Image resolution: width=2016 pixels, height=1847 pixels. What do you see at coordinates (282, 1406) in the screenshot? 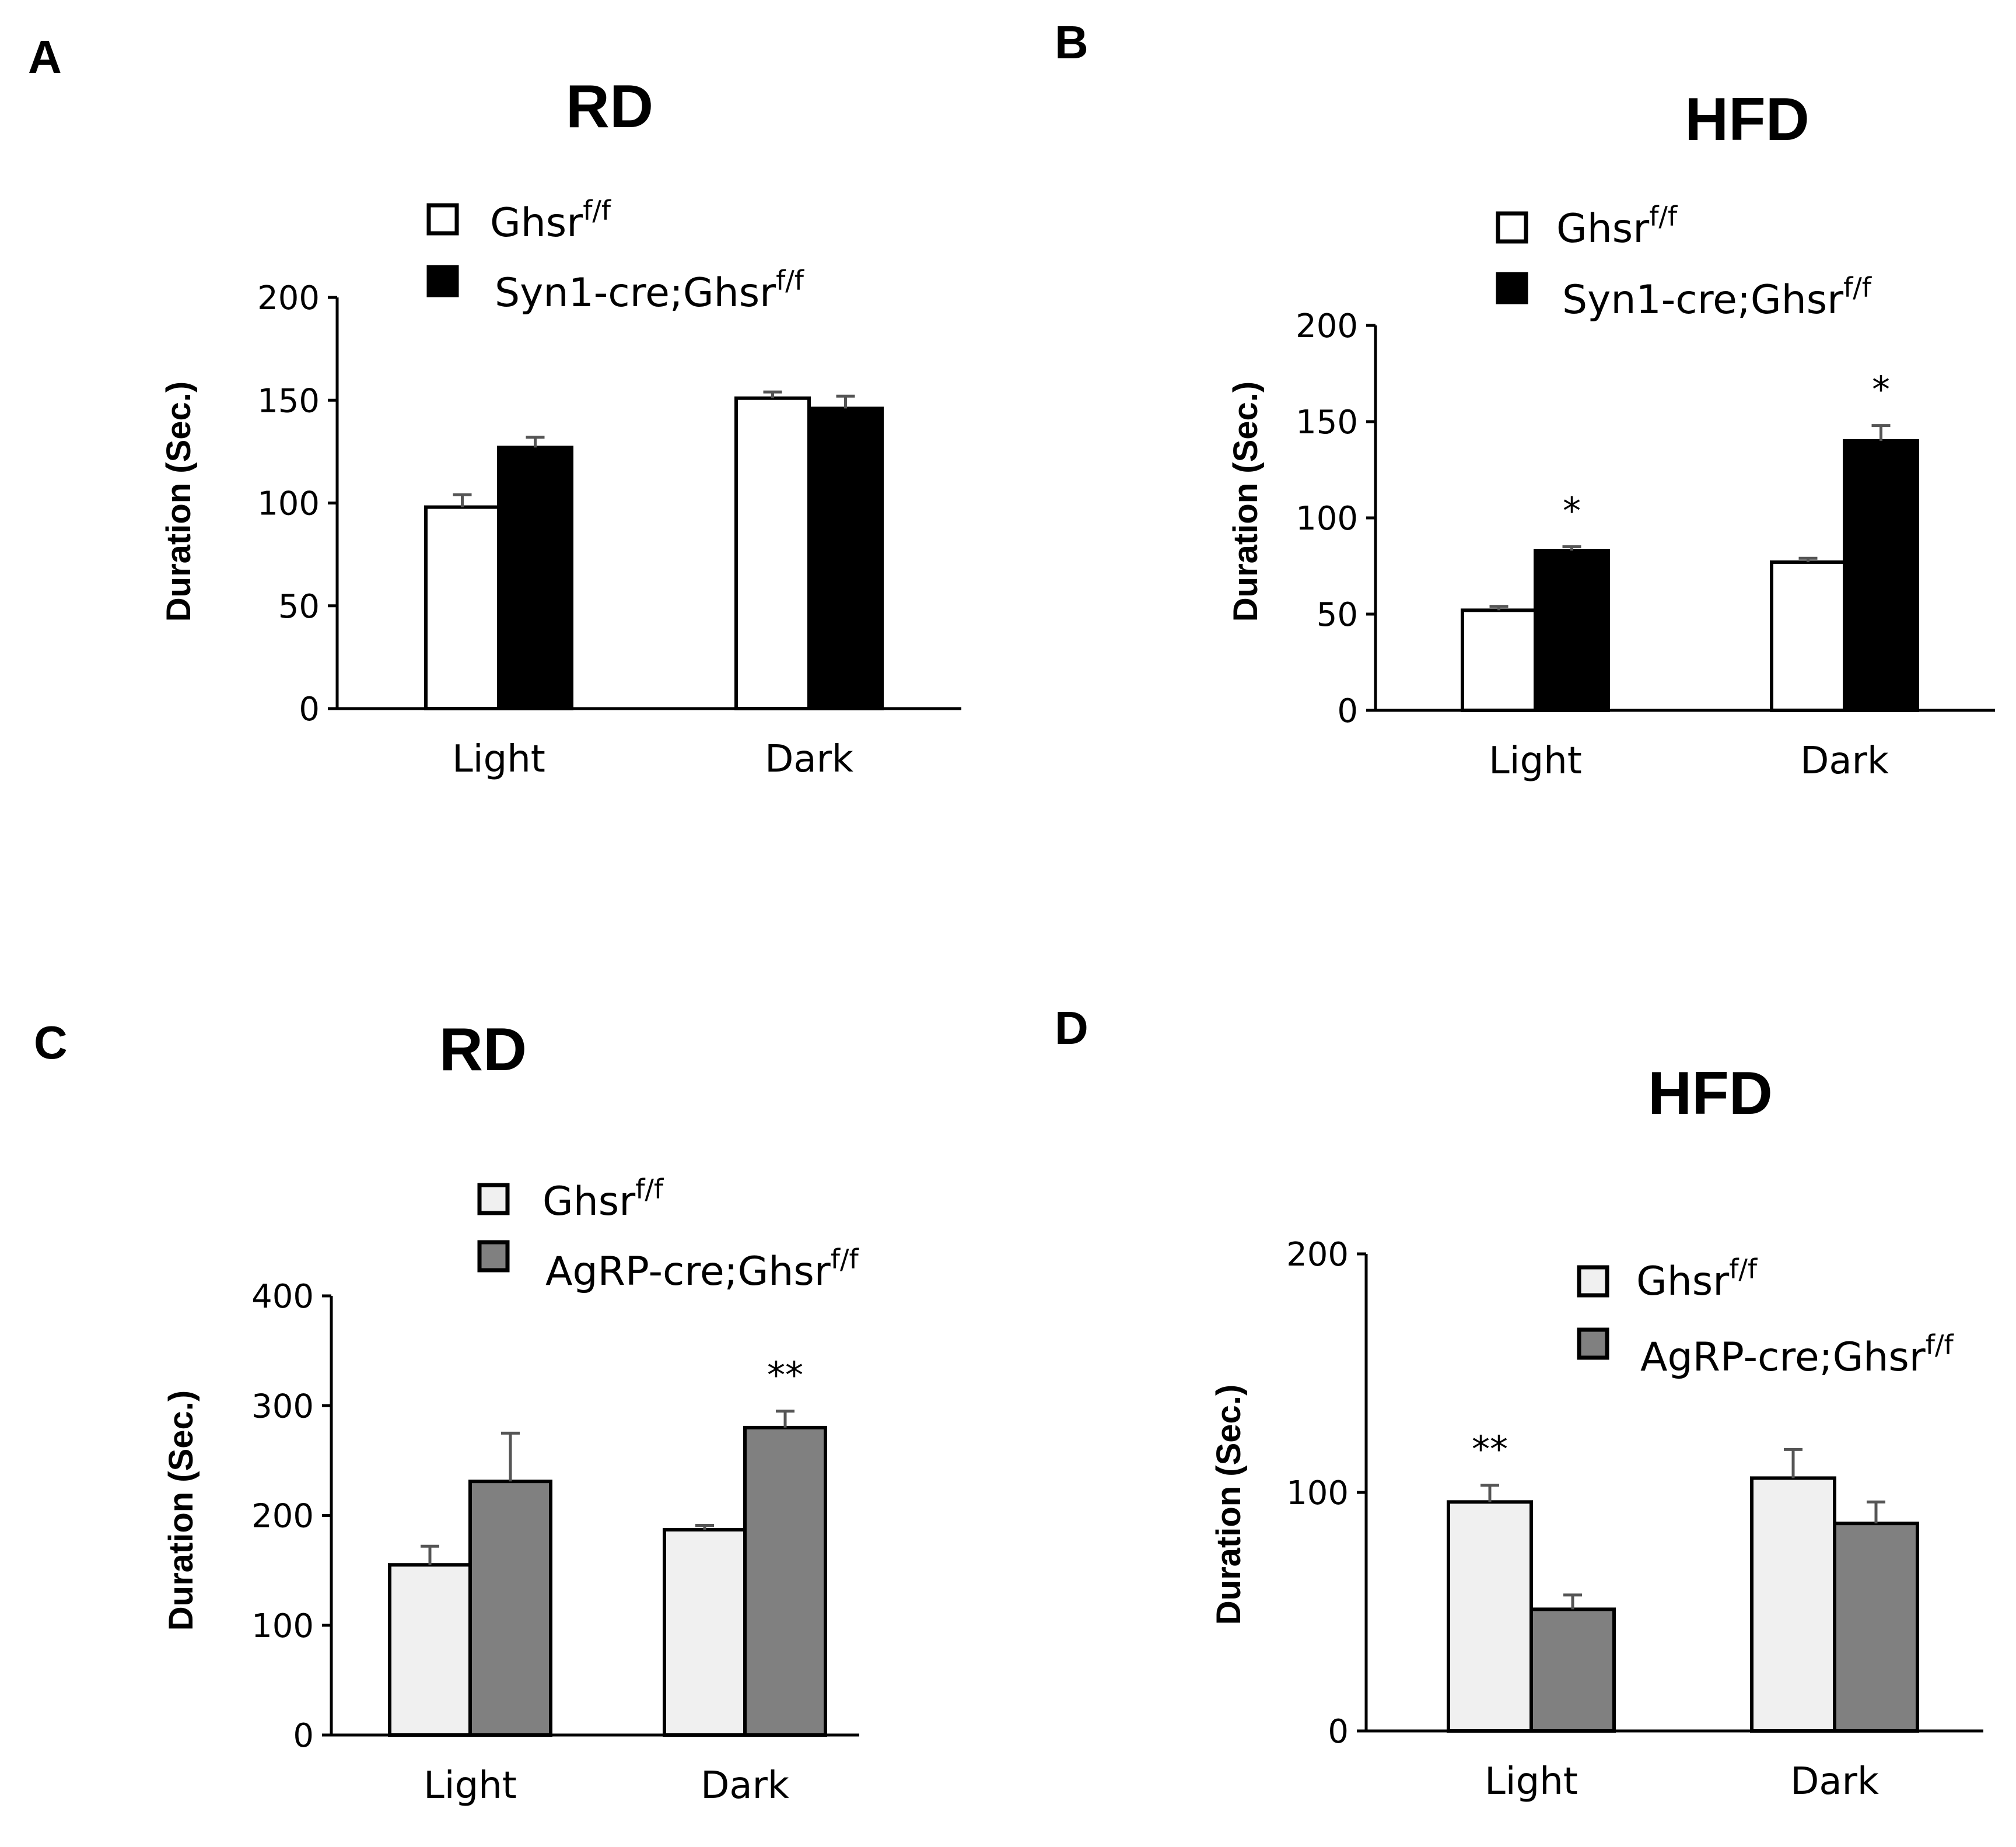
I see `y-tick-label: 300` at bounding box center [282, 1406].